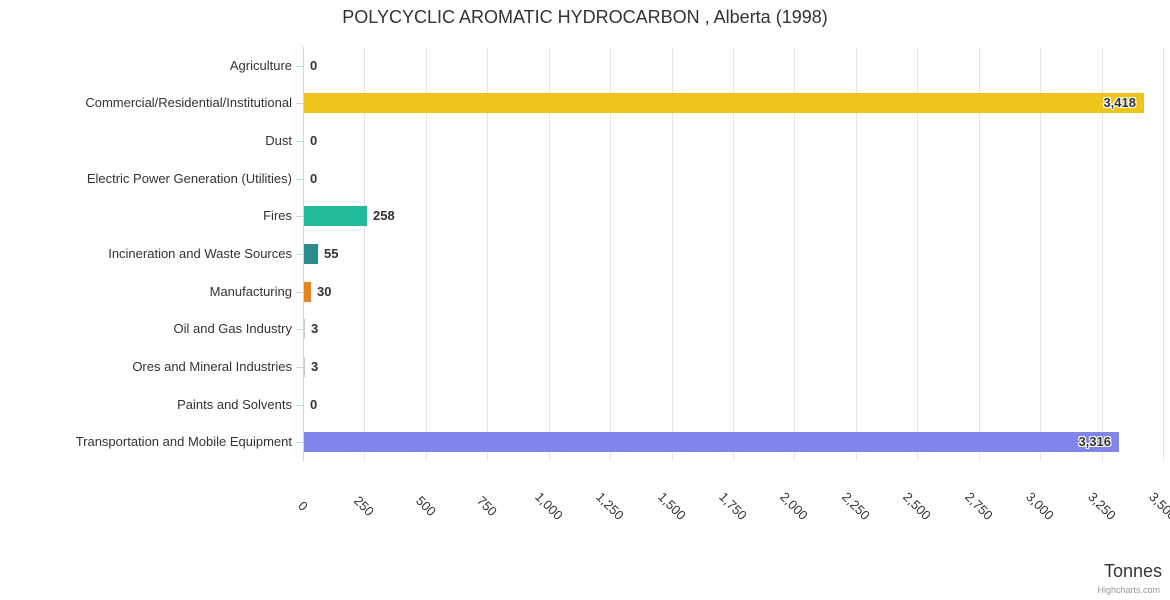 This screenshot has height=600, width=1170. Describe the element at coordinates (189, 178) in the screenshot. I see `category-label: Electric Power Generation (Utilities)` at that location.